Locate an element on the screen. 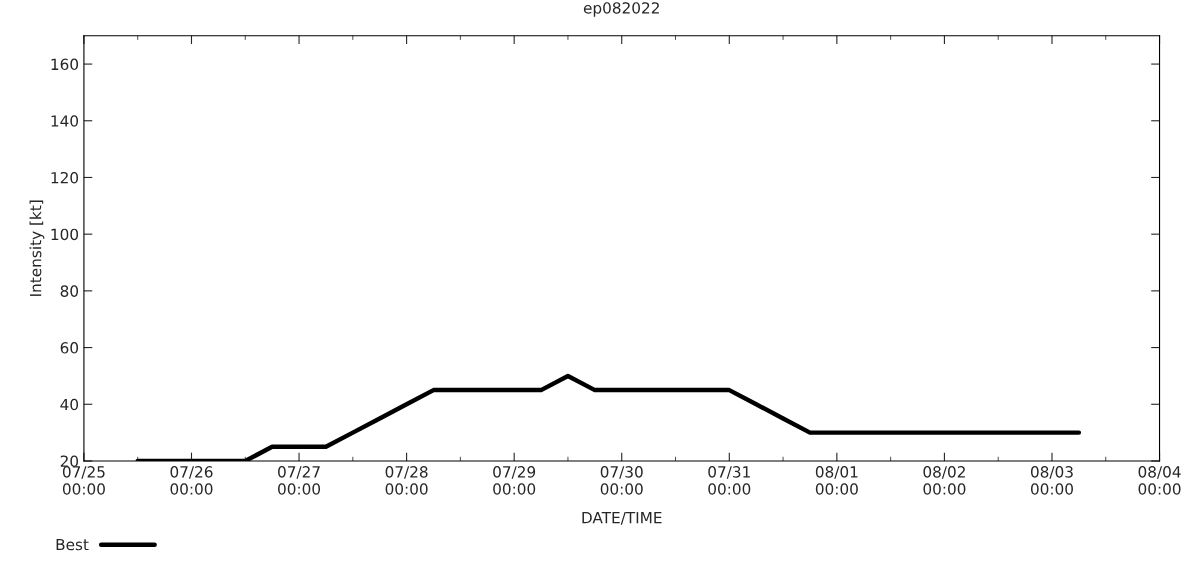 This screenshot has width=1182, height=567. x-axis-title: DATE/TIME is located at coordinates (622, 518).